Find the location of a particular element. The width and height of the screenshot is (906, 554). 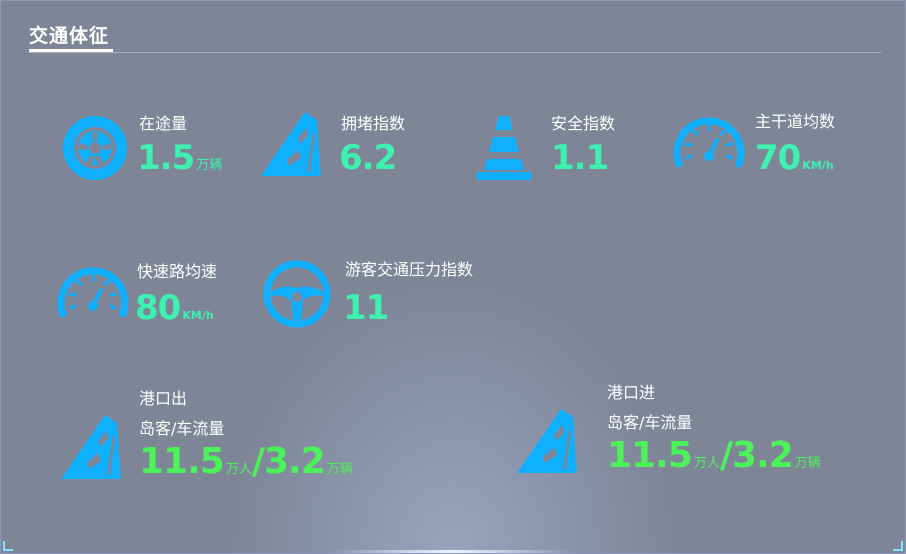

panel-title: 交通体征 is located at coordinates (69, 36).